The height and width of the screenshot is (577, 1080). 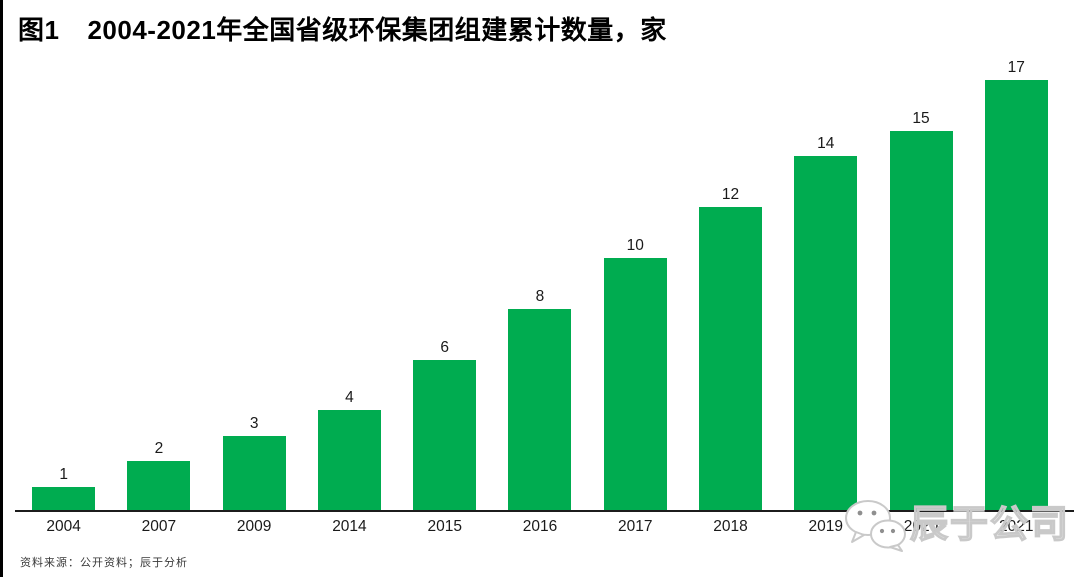 I want to click on x-axis-tick-label: 2017, so click(x=635, y=526).